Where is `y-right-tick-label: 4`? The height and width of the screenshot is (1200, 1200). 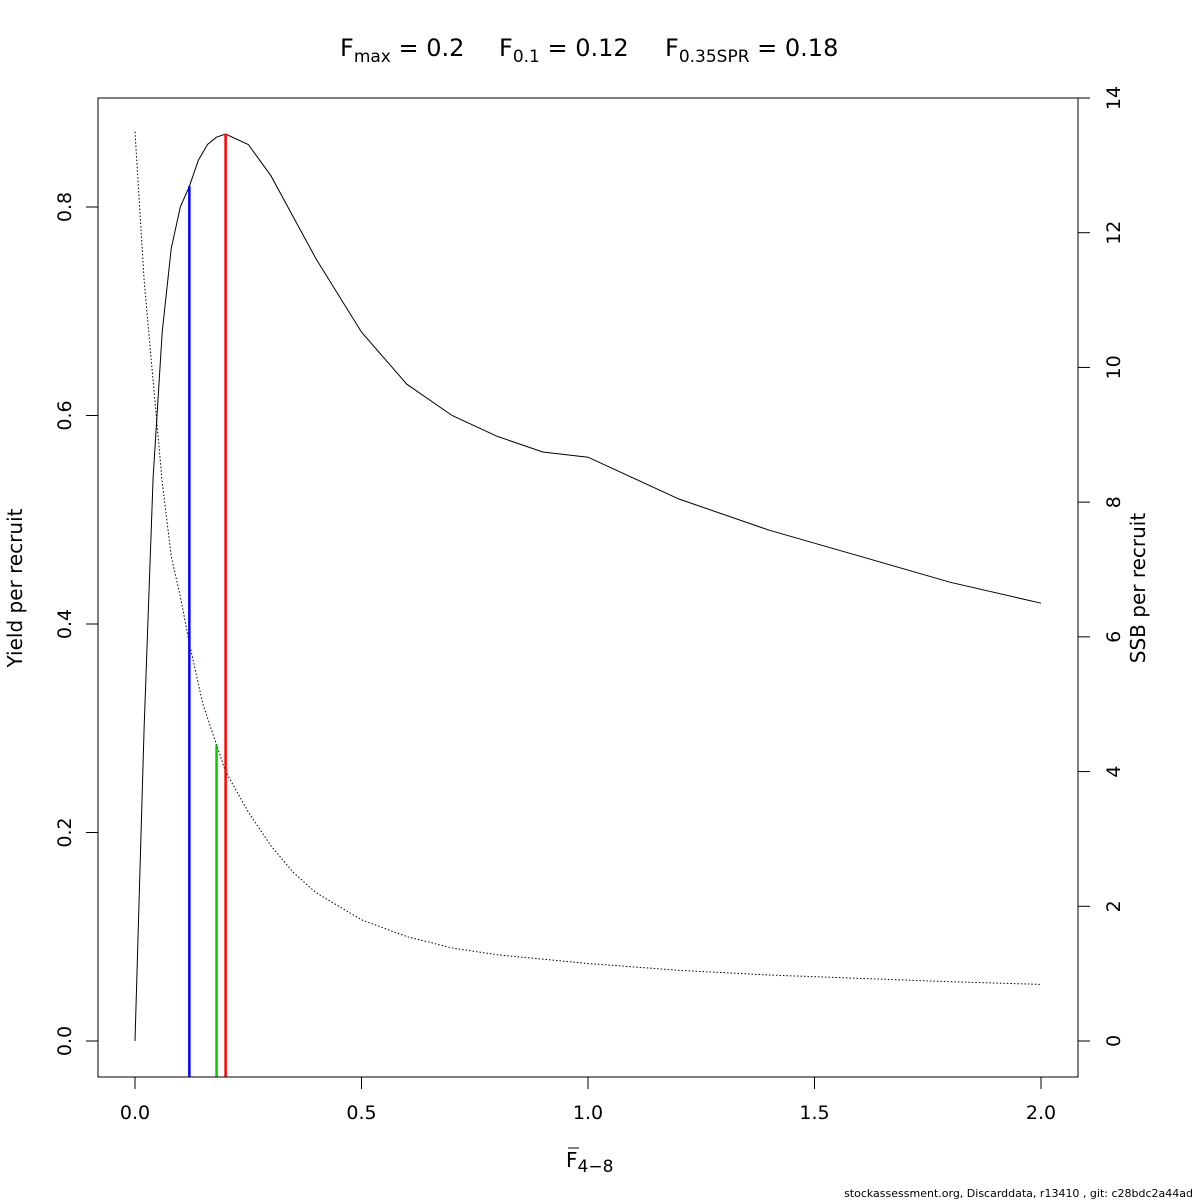 y-right-tick-label: 4 is located at coordinates (1114, 772).